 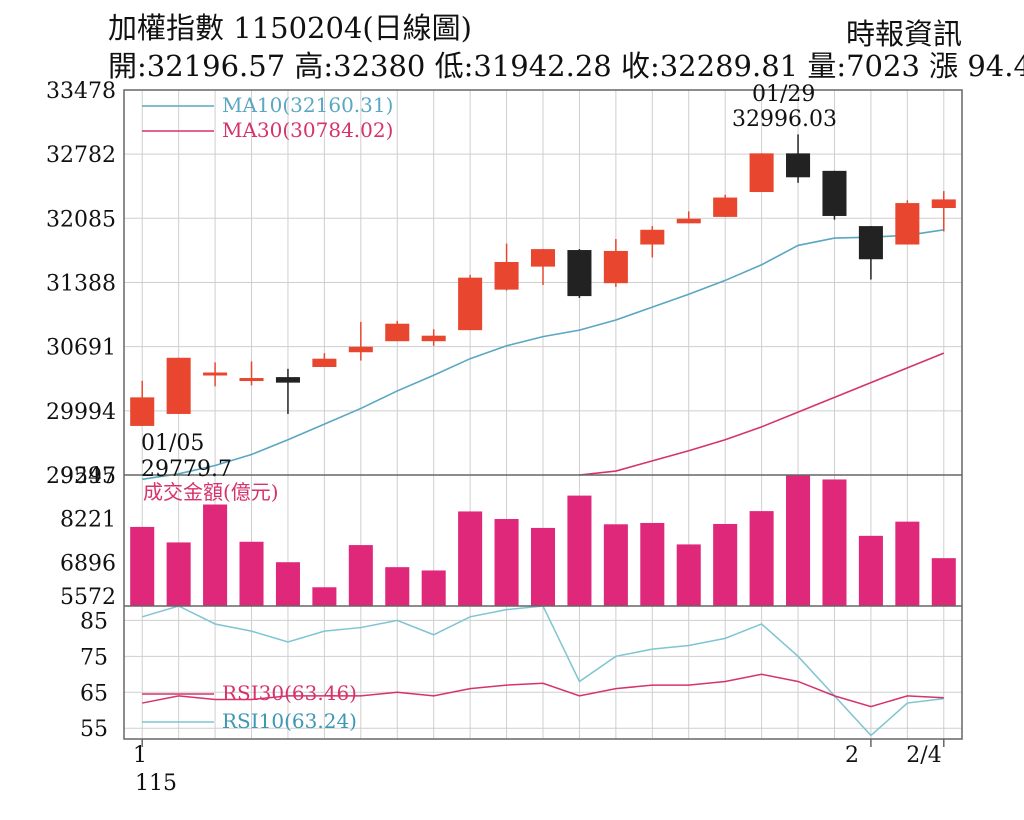 I want to click on high-date-annotation: 01/29, so click(x=783, y=94).